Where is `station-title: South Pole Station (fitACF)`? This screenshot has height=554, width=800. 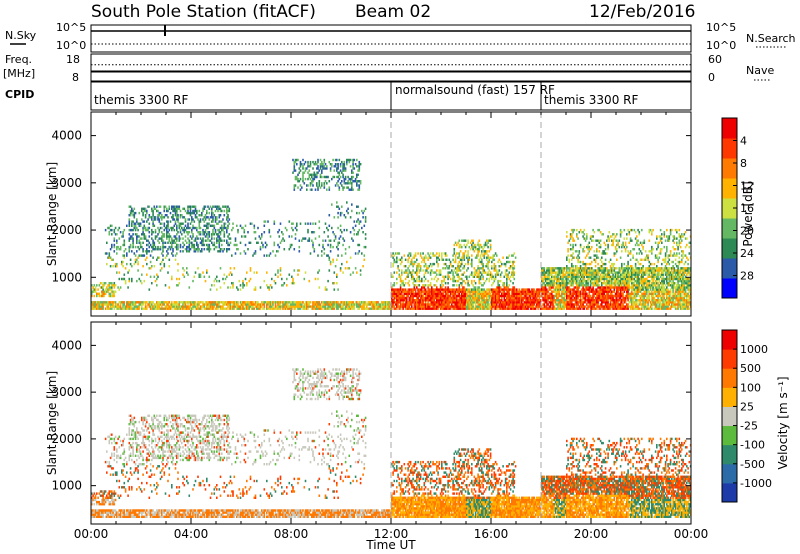 station-title: South Pole Station (fitACF) is located at coordinates (203, 12).